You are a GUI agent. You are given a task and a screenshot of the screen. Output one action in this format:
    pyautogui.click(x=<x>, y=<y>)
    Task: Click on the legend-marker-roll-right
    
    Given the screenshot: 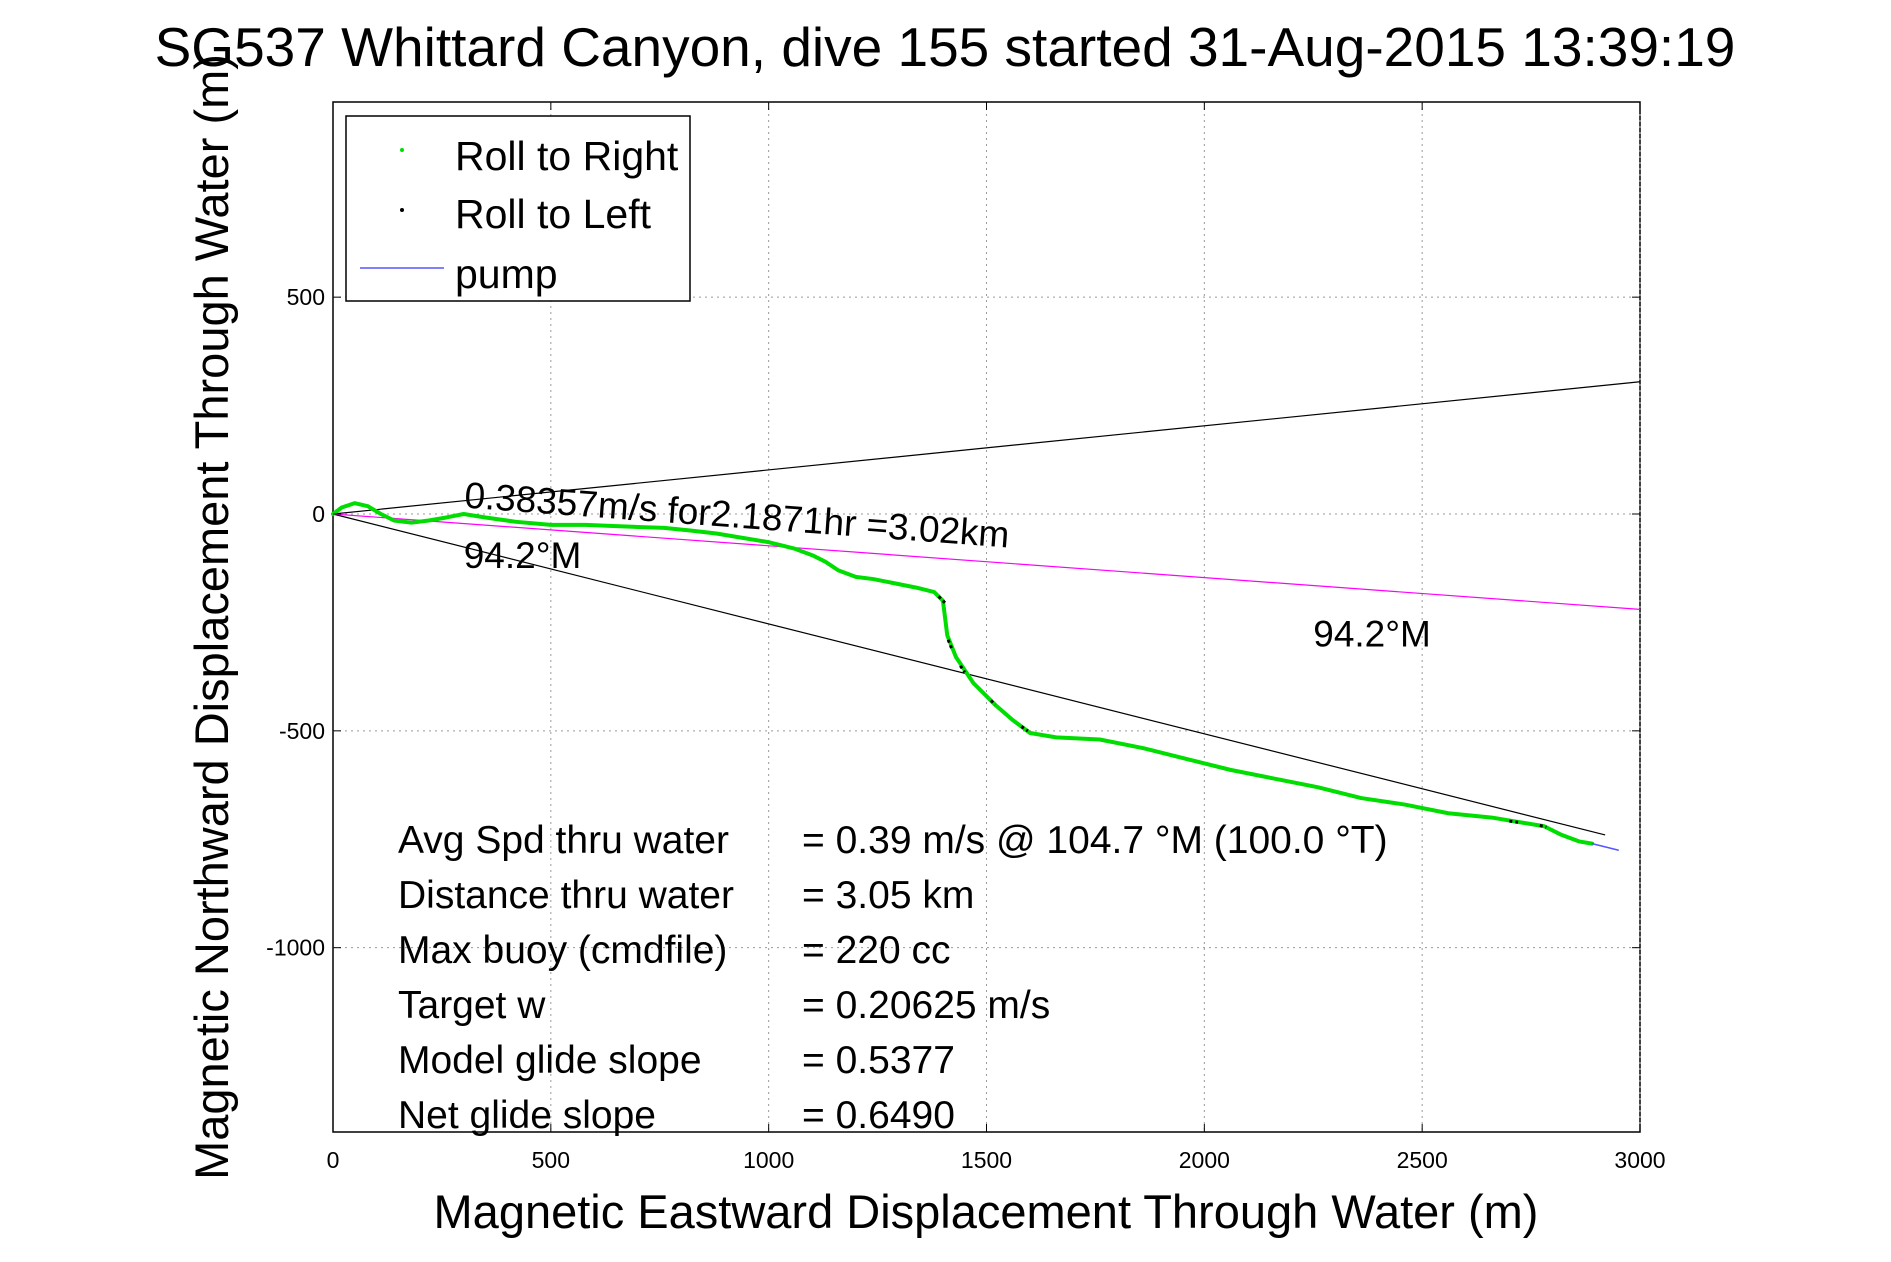 What is the action you would take?
    pyautogui.click(x=402, y=150)
    